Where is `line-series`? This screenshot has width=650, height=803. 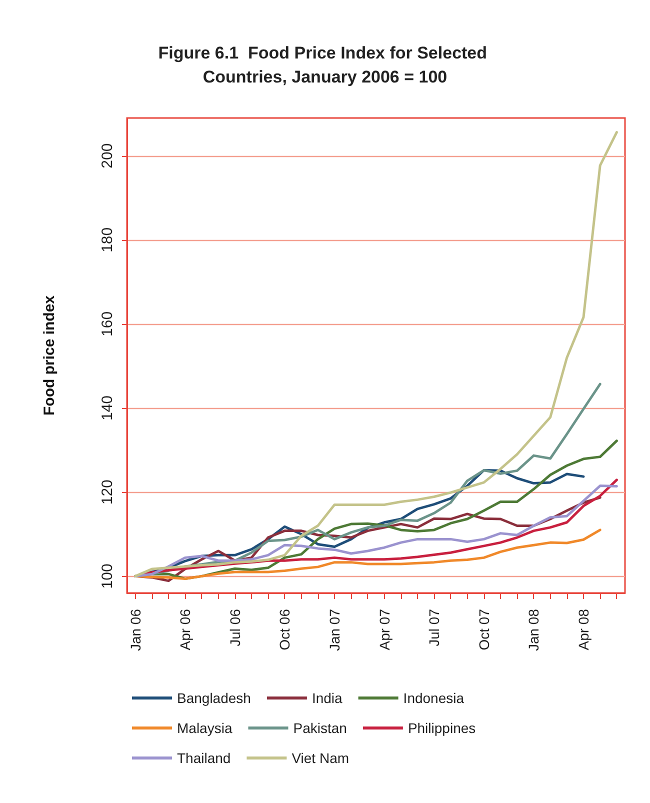 line-series is located at coordinates (368, 554).